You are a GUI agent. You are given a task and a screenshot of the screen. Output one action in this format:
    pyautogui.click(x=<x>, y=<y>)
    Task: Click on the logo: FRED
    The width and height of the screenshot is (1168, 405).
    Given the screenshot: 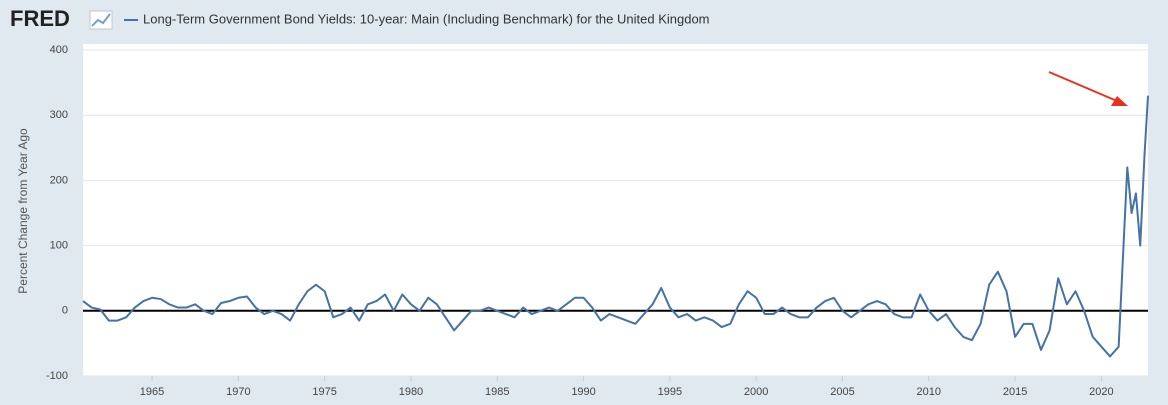 What is the action you would take?
    pyautogui.click(x=40, y=18)
    